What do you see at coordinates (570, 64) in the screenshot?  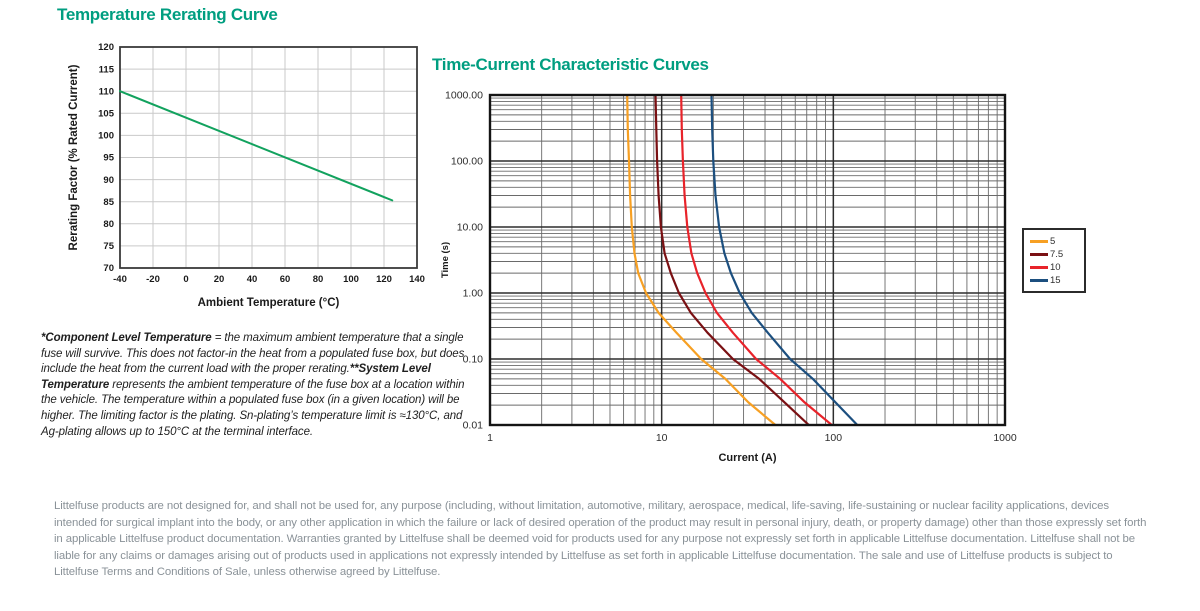 I see `time-current-title: Time-Current Characteristic Curves` at bounding box center [570, 64].